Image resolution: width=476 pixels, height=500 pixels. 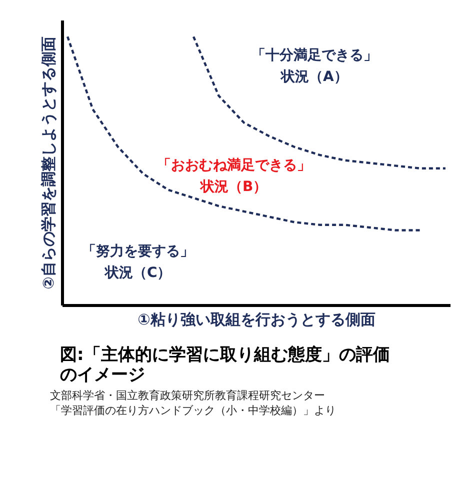 I want to click on y-axis-title: ②自らの学習を調整しようとする側面, so click(x=49, y=163).